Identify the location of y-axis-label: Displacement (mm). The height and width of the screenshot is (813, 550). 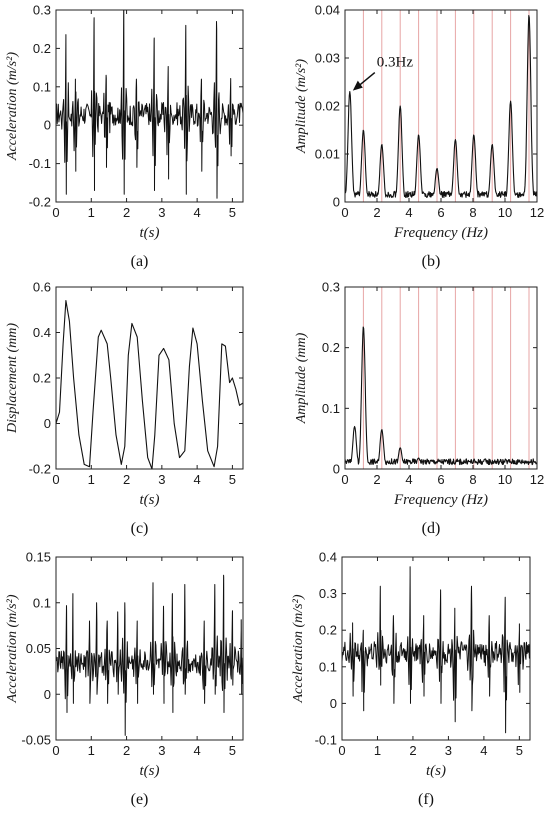
(12, 378).